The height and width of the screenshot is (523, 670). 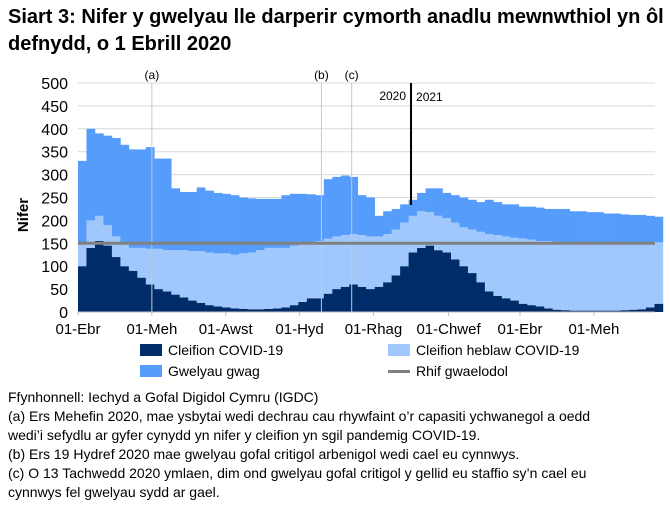 I want to click on x-tick-label: 01-Meh, so click(x=593, y=329).